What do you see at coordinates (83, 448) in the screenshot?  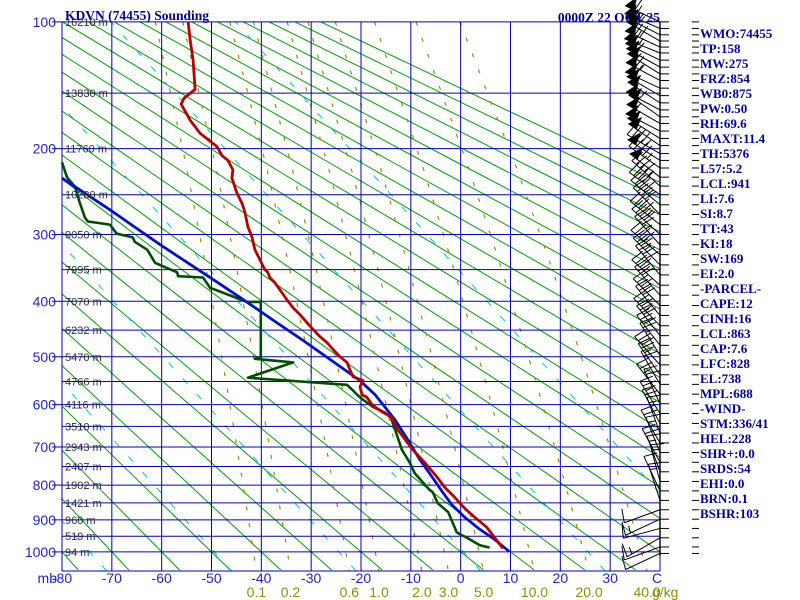 I see `altitude-label: 2943 m` at bounding box center [83, 448].